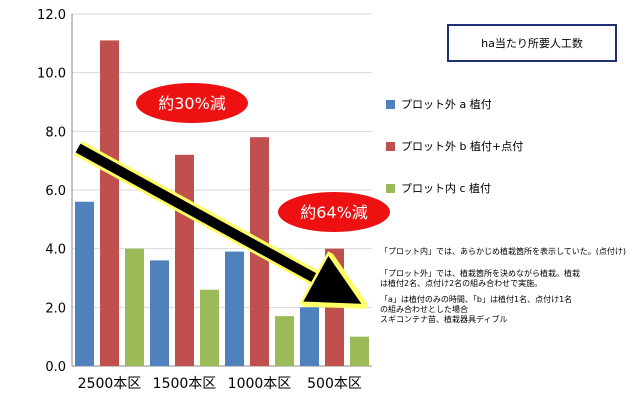 Image resolution: width=639 pixels, height=400 pixels. Describe the element at coordinates (55, 367) in the screenshot. I see `y-tick-label: 0.0` at that location.